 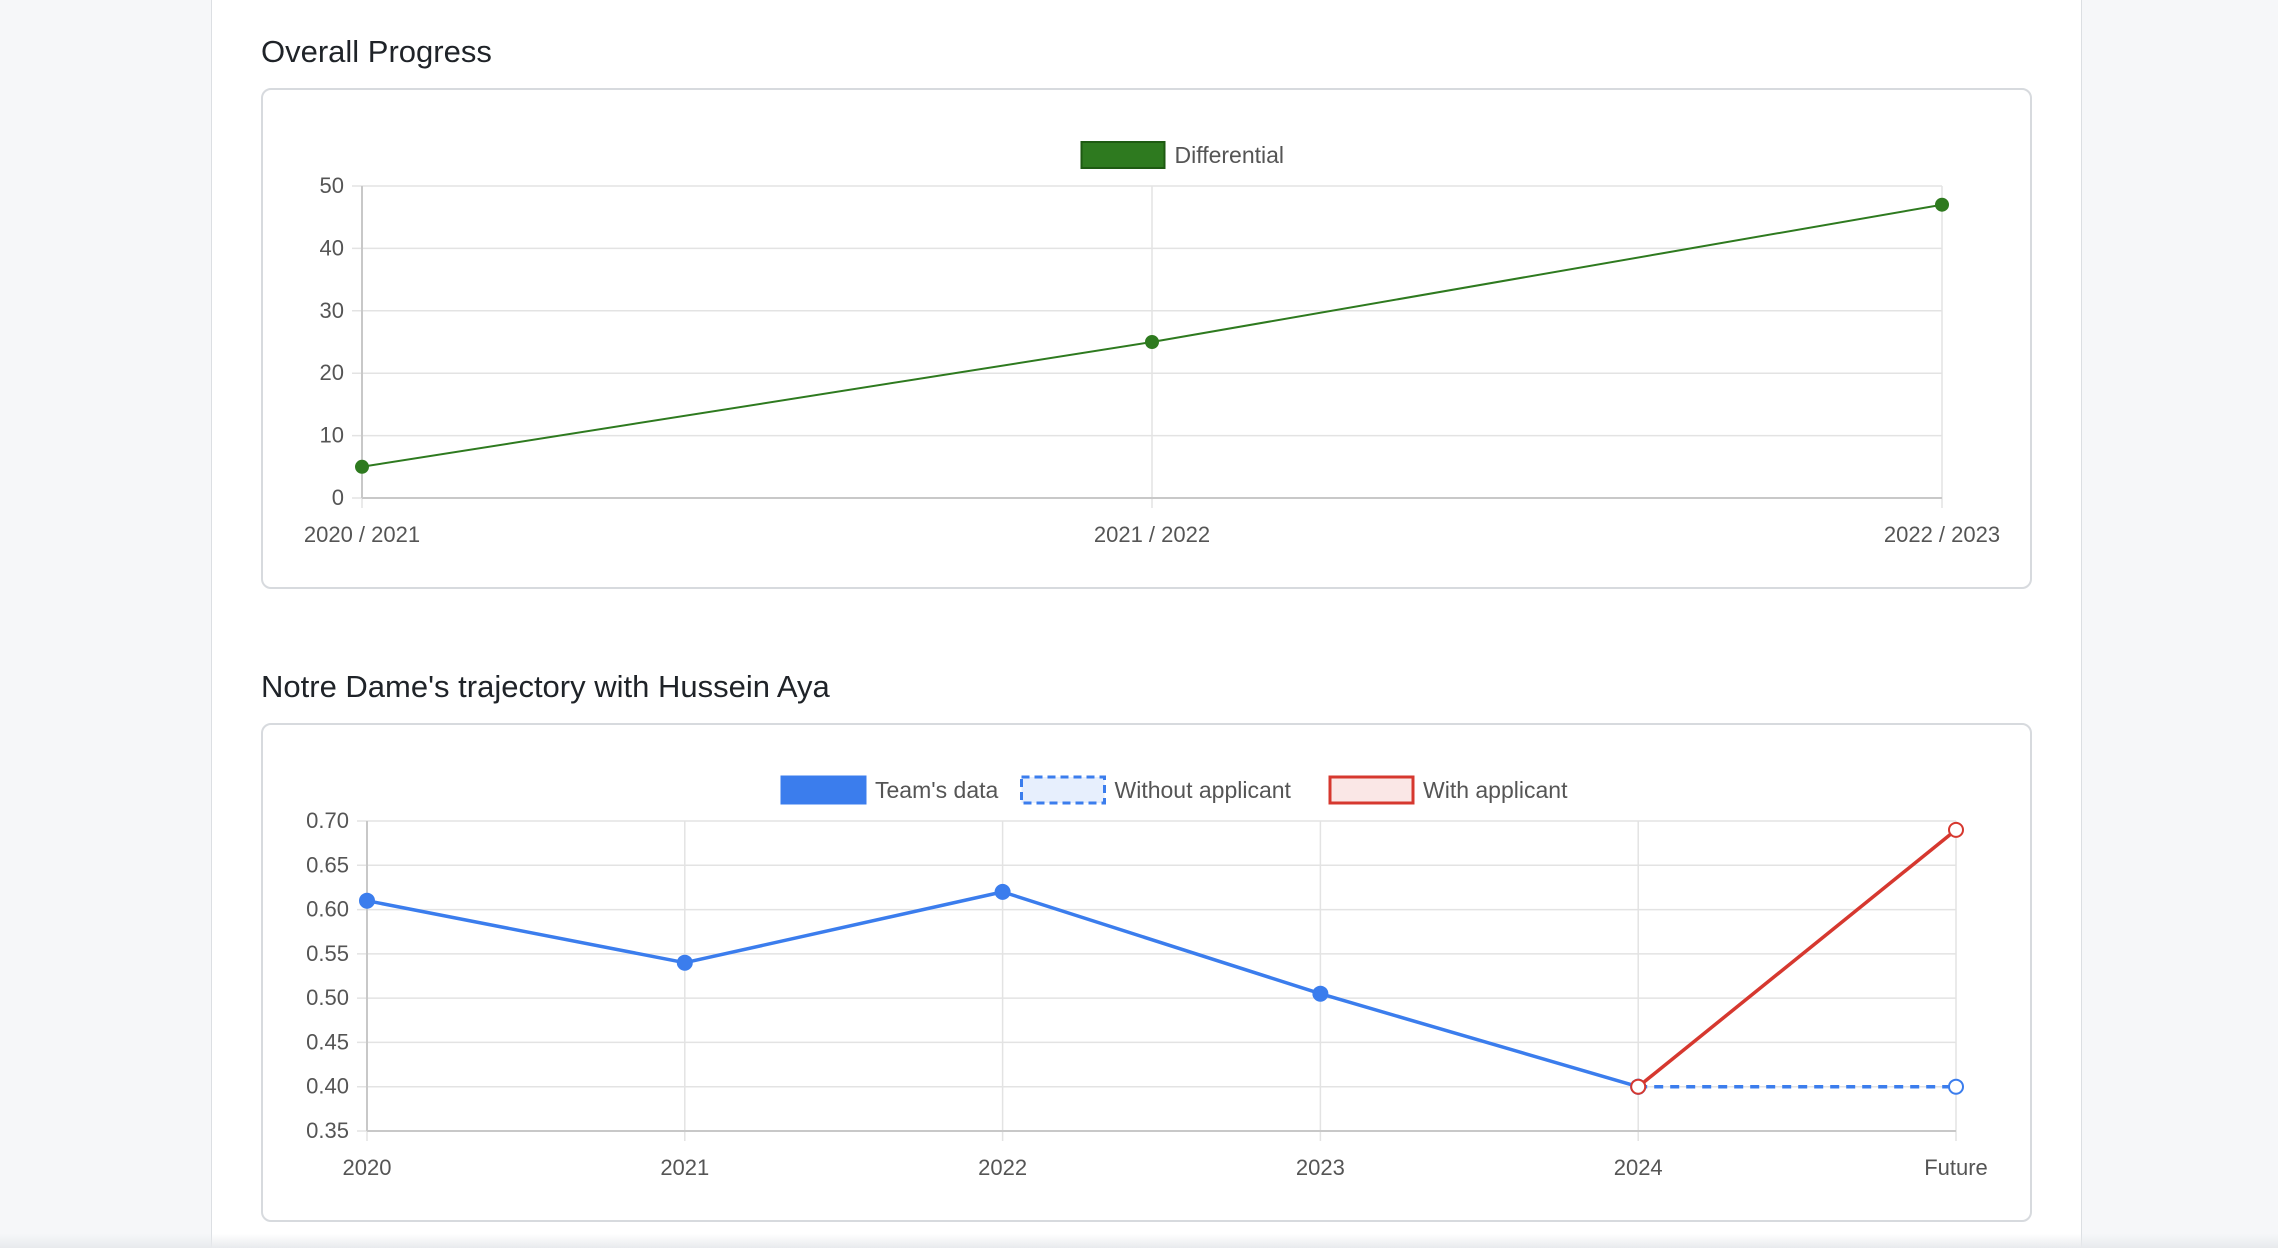 I want to click on legend-label: With applicant, so click(x=1495, y=790).